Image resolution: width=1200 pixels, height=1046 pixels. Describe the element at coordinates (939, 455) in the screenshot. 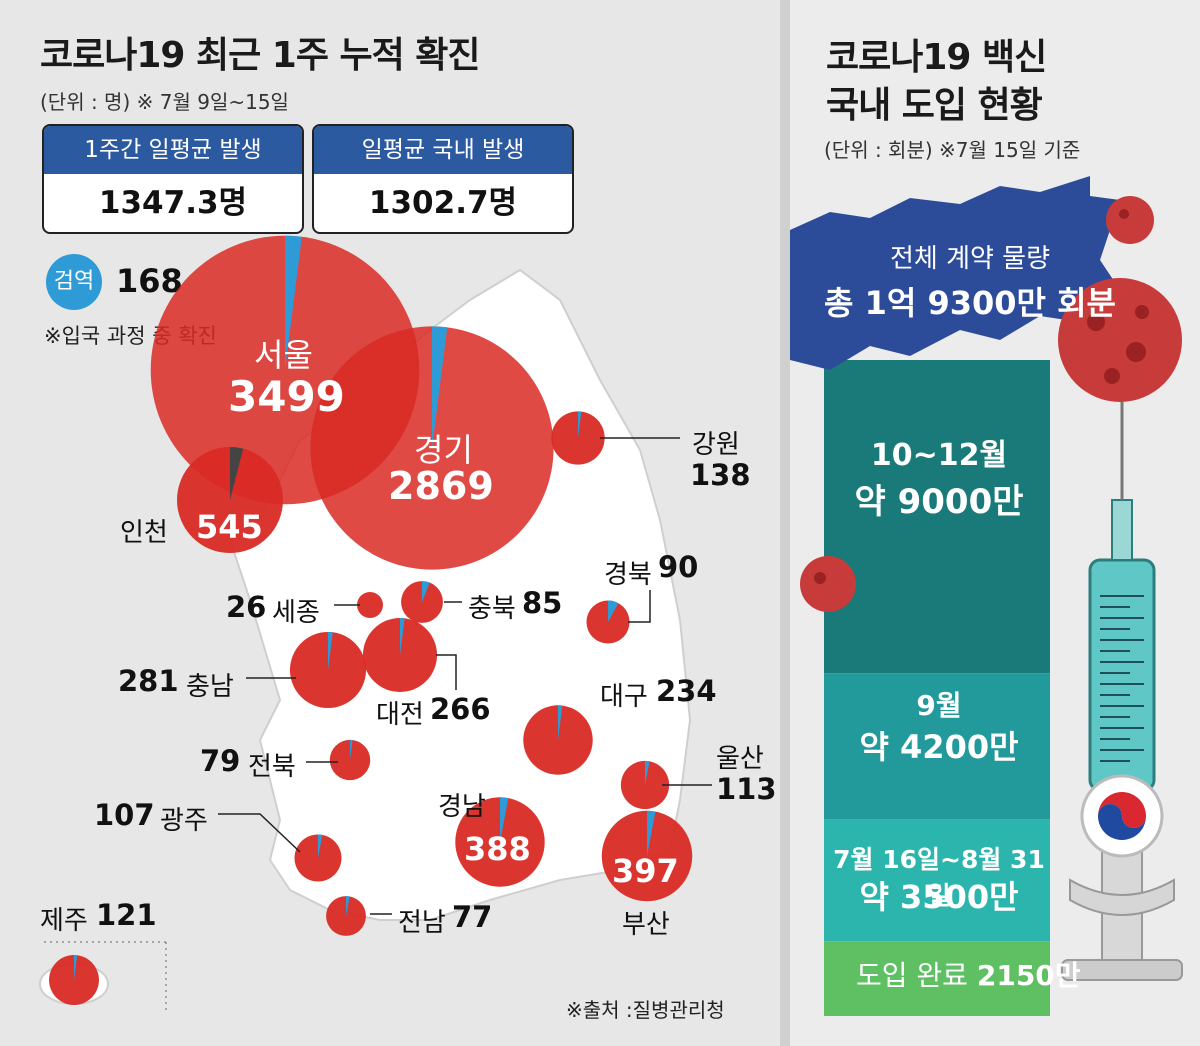

I see `vaccine-cat-oct-dec: 10~12월` at that location.